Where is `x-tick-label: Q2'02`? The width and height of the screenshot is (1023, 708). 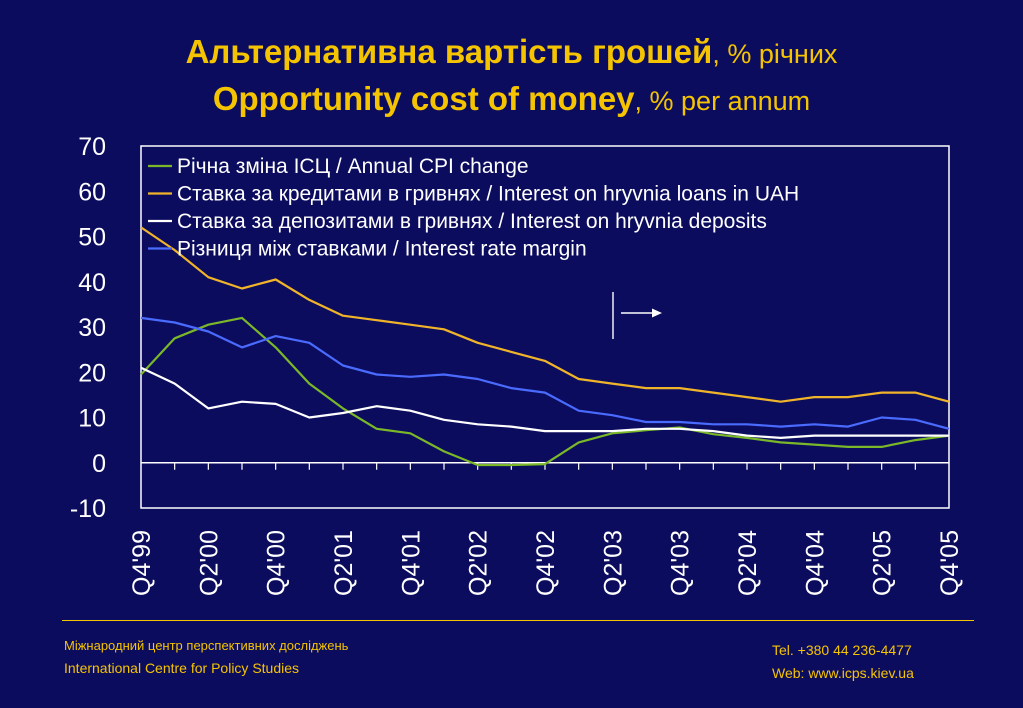
x-tick-label: Q2'02 is located at coordinates (479, 563).